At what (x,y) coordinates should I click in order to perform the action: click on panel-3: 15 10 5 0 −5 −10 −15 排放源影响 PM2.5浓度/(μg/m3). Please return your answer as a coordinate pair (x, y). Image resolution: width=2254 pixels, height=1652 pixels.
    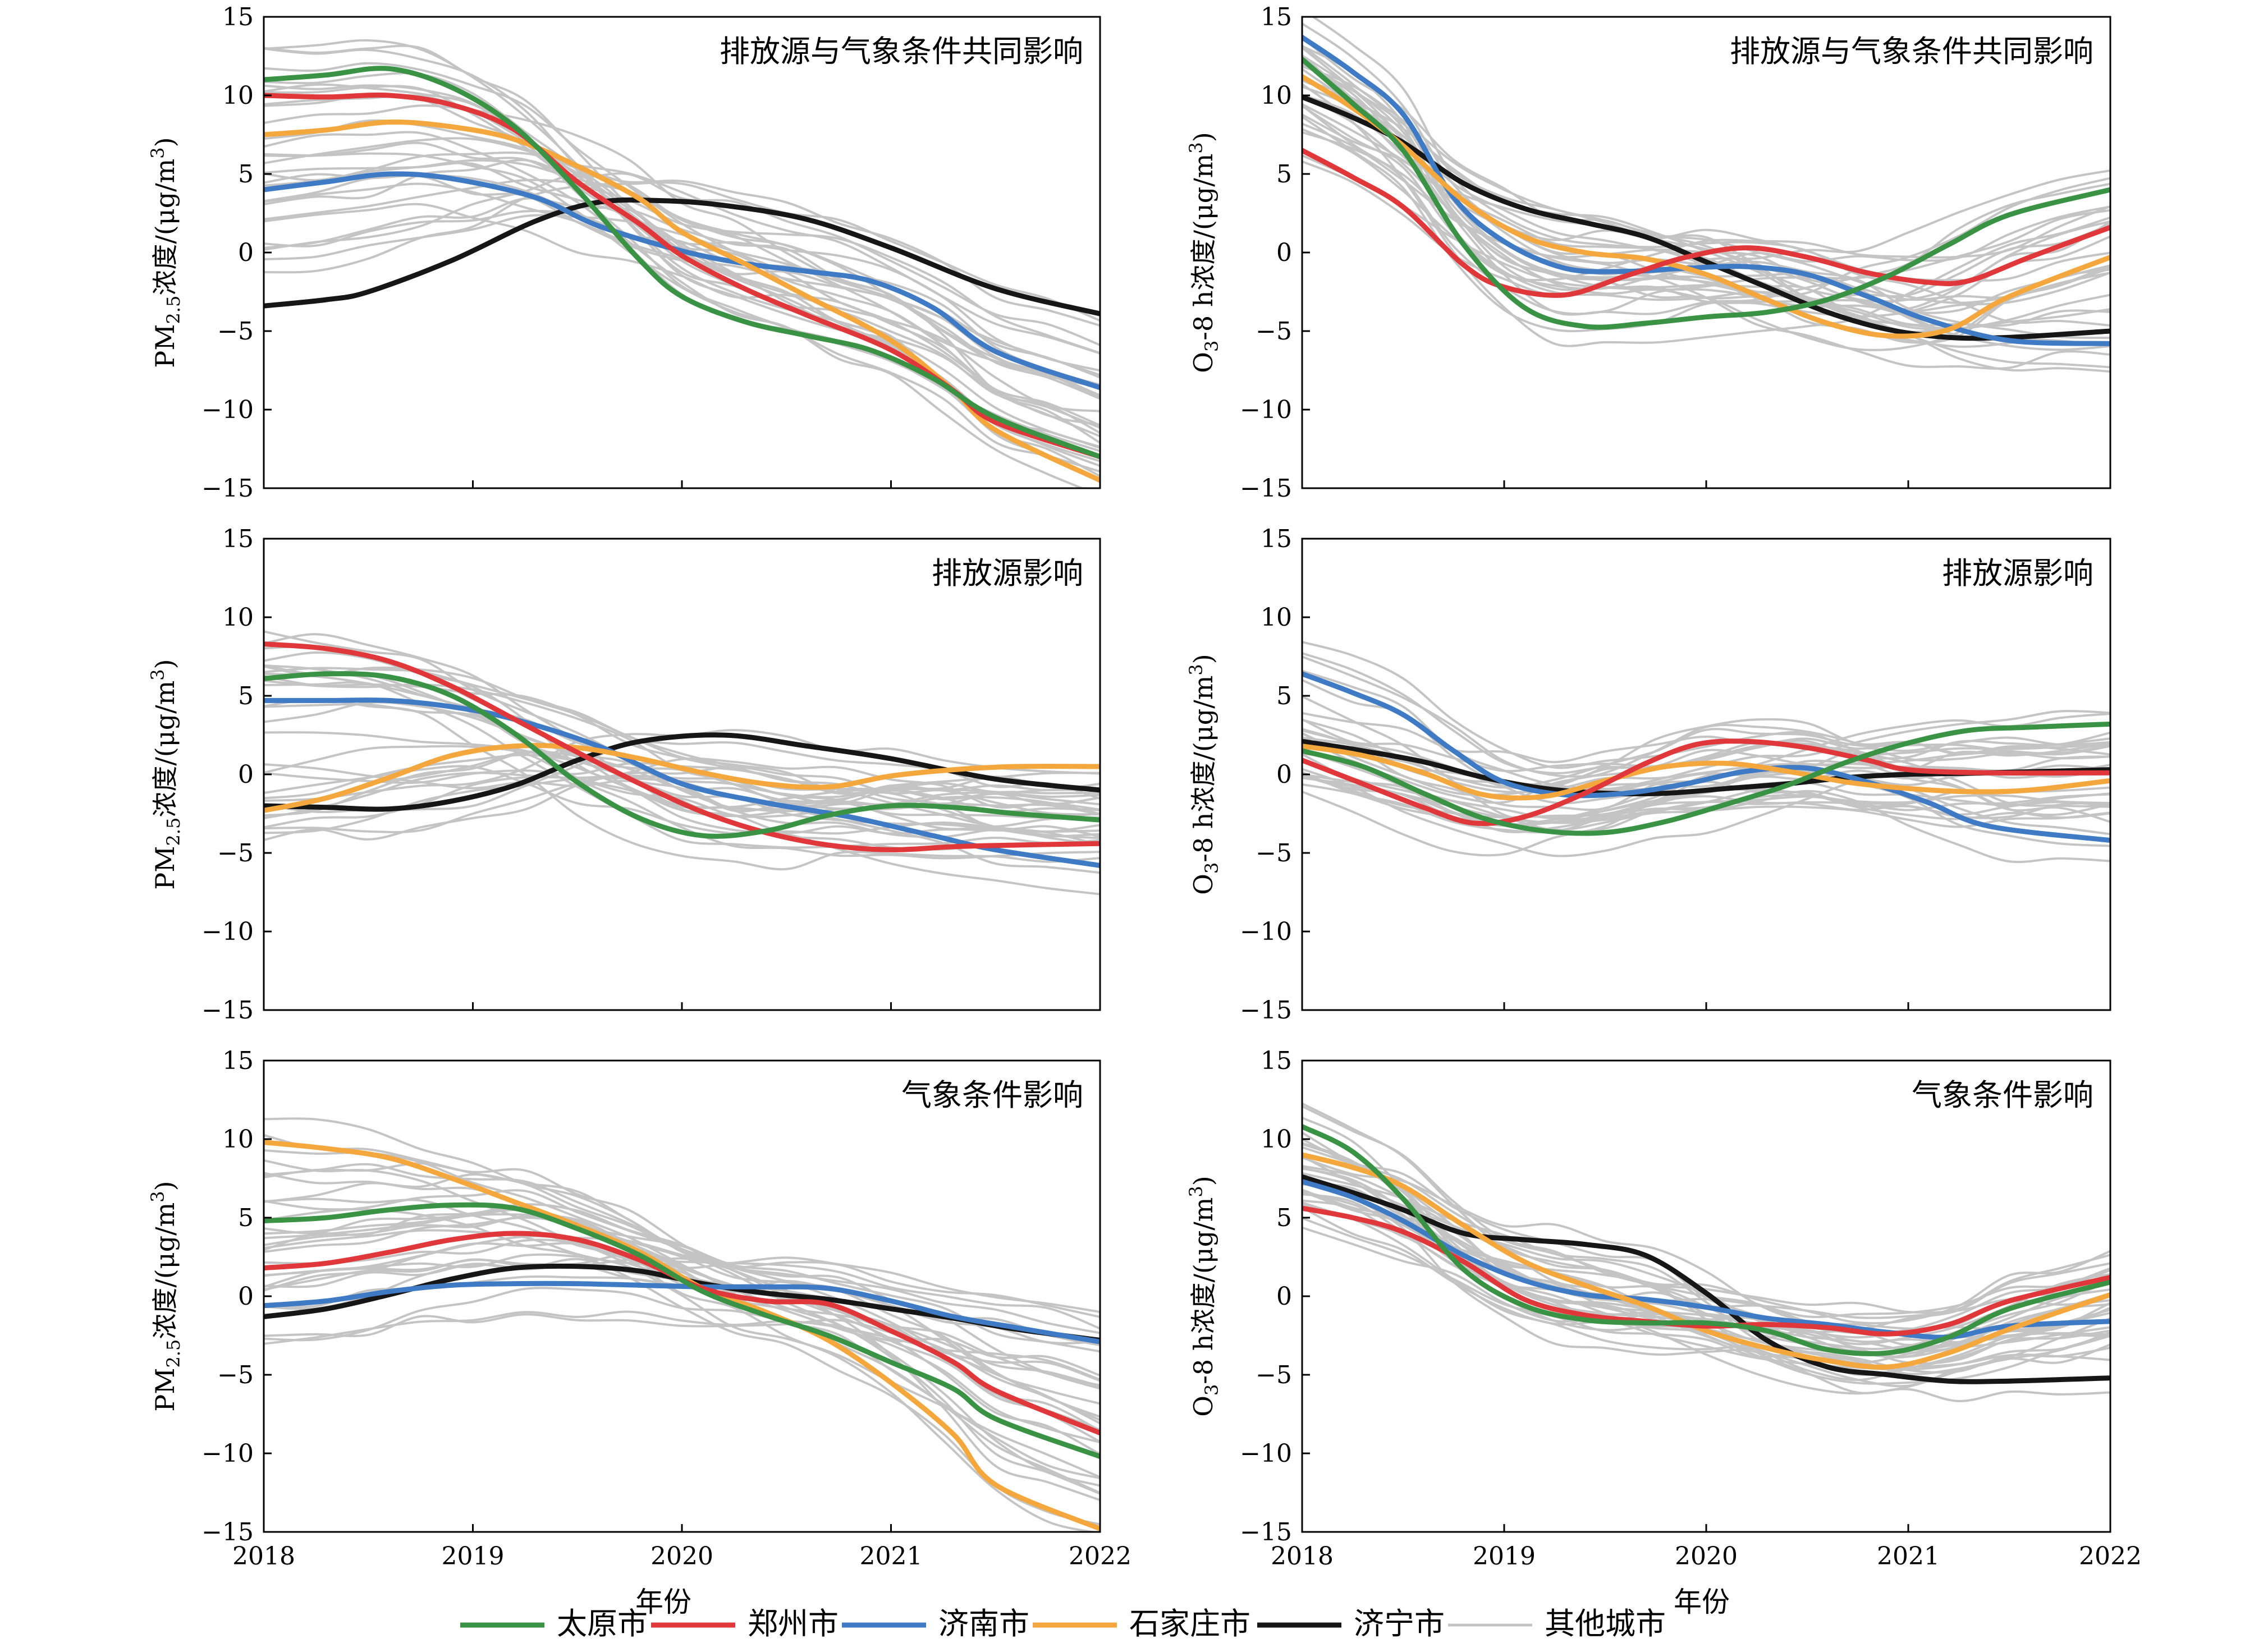
    Looking at the image, I should click on (624, 775).